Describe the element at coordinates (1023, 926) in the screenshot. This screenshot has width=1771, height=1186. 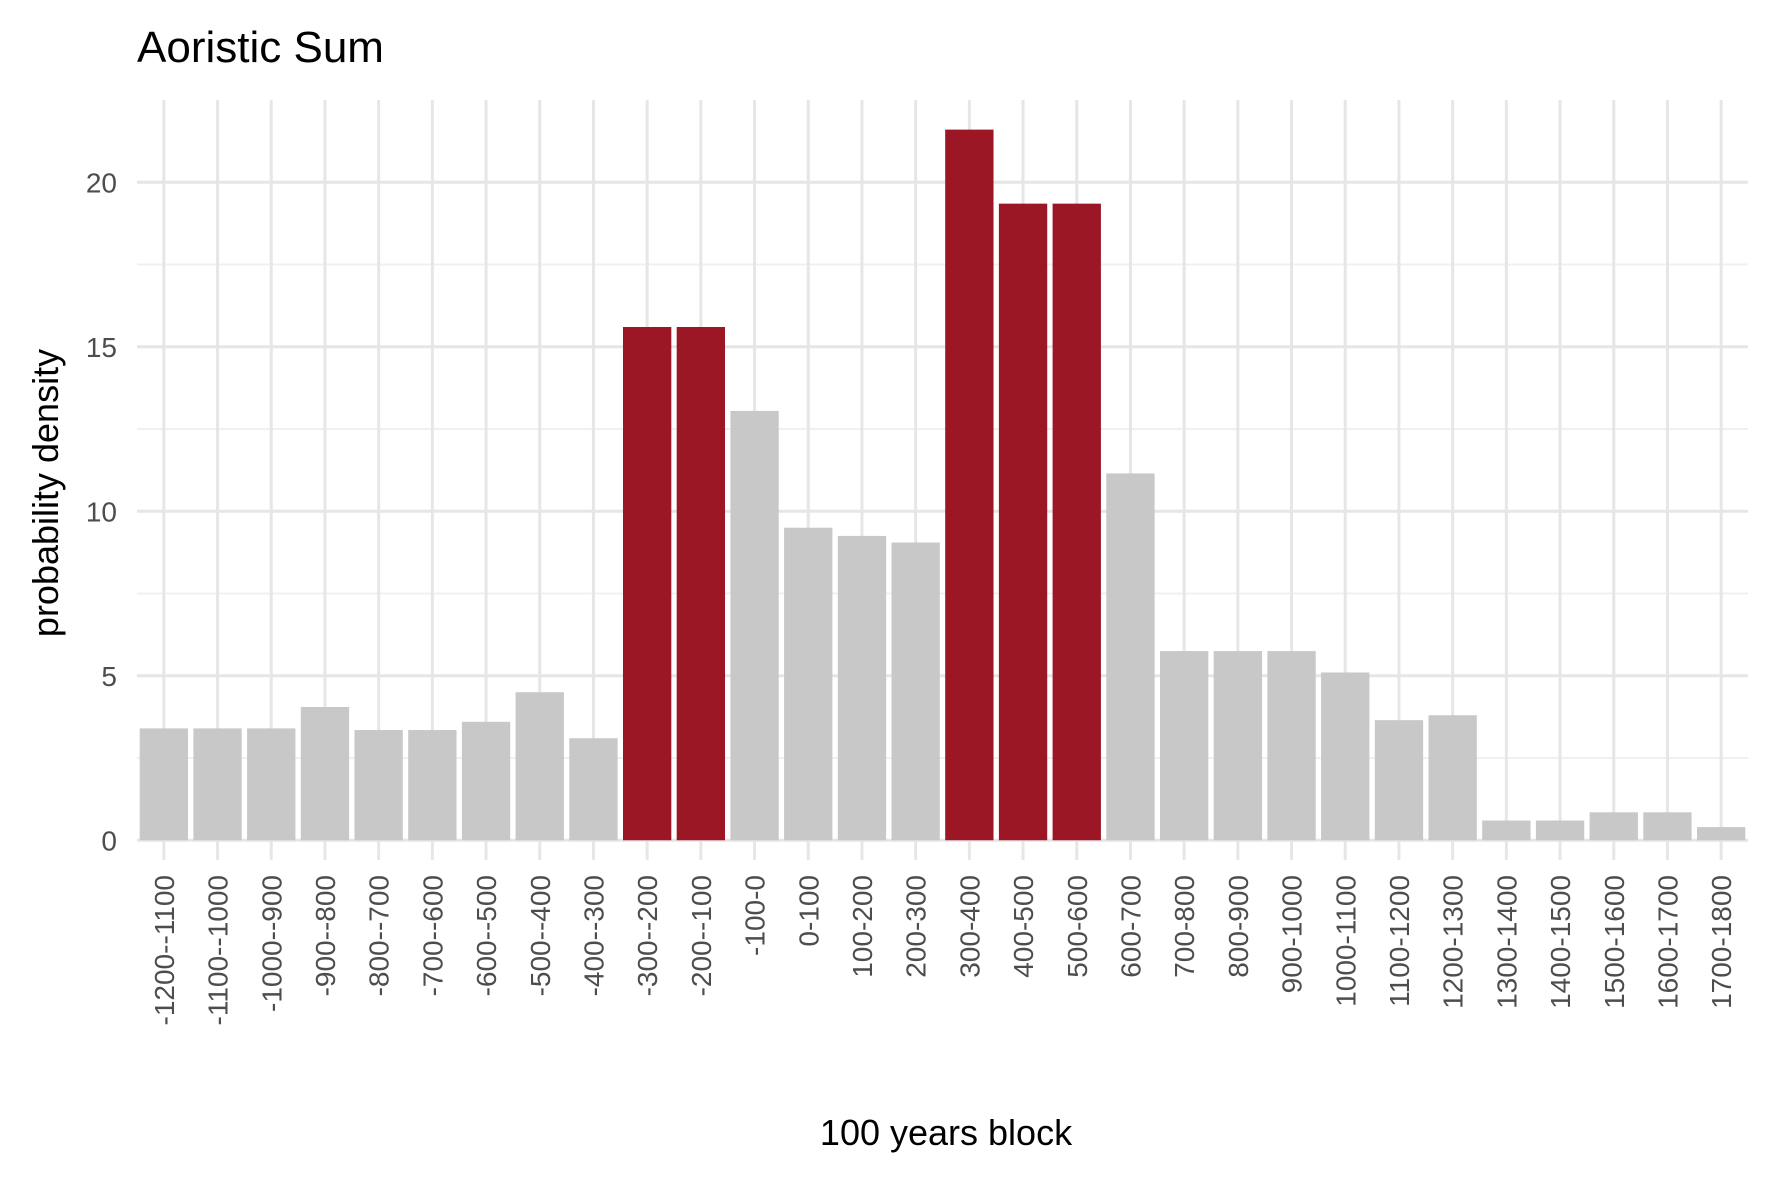
I see `x-tick-label: 400-500` at that location.